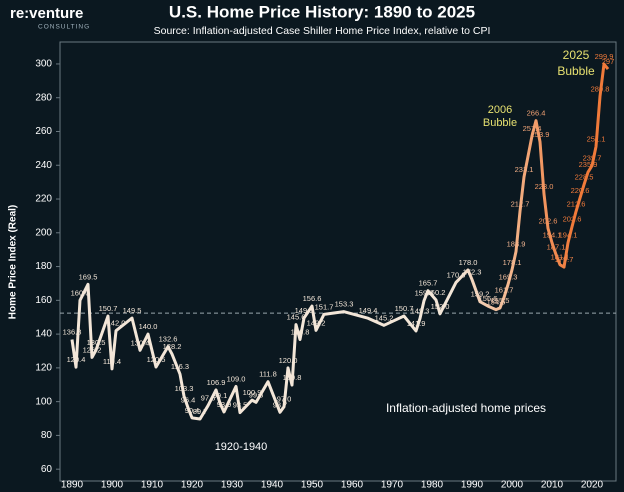 The width and height of the screenshot is (624, 492). I want to click on data-label: 99.6, so click(256, 394).